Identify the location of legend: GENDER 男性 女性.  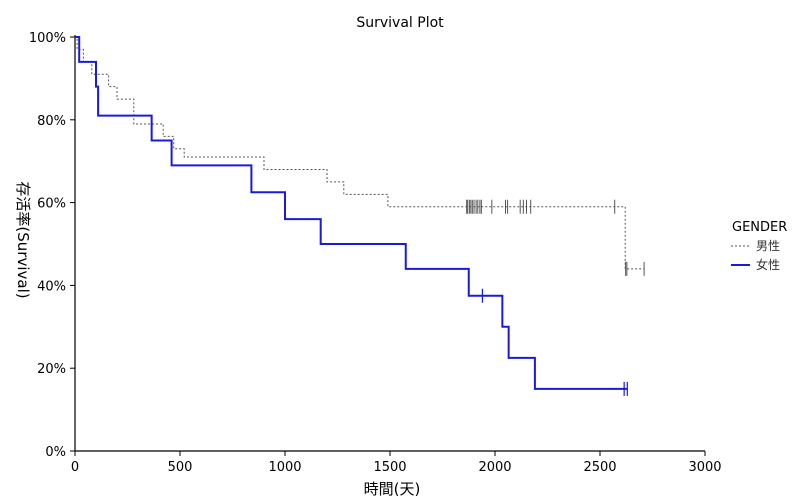
(759, 246).